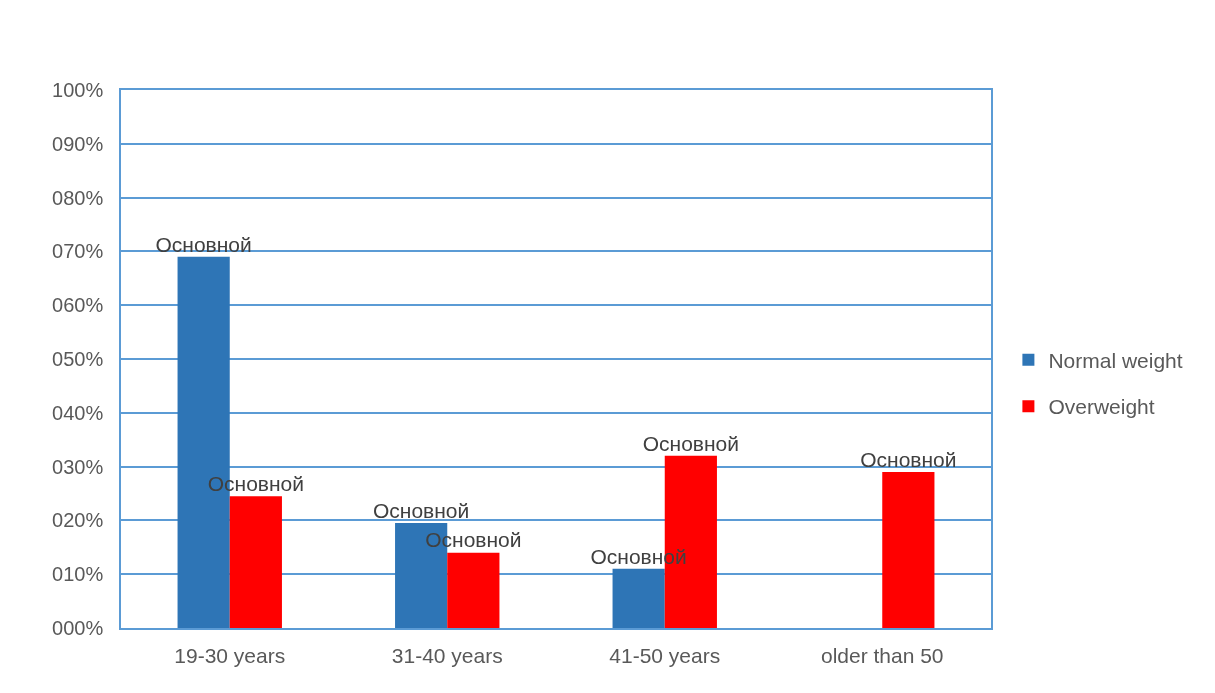  Describe the element at coordinates (78, 359) in the screenshot. I see `y-tick-label: 050%` at that location.